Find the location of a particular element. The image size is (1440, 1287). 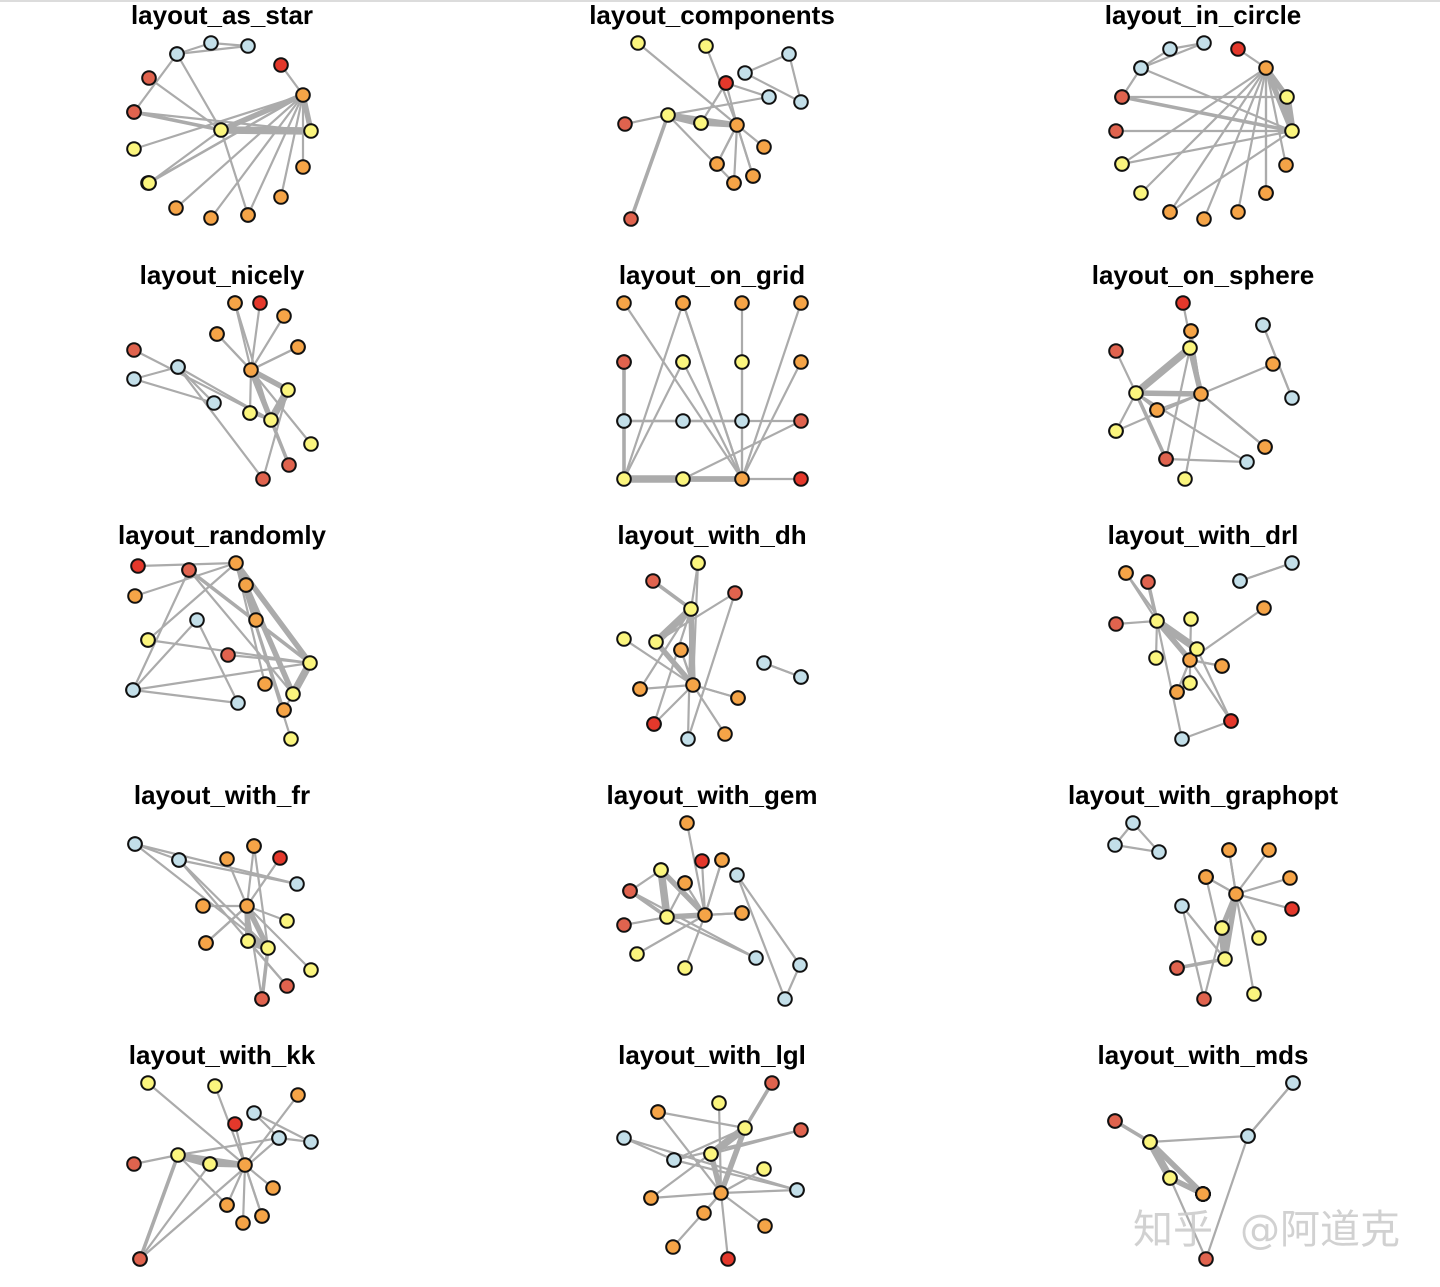

graph-layout-components is located at coordinates (713, 131).